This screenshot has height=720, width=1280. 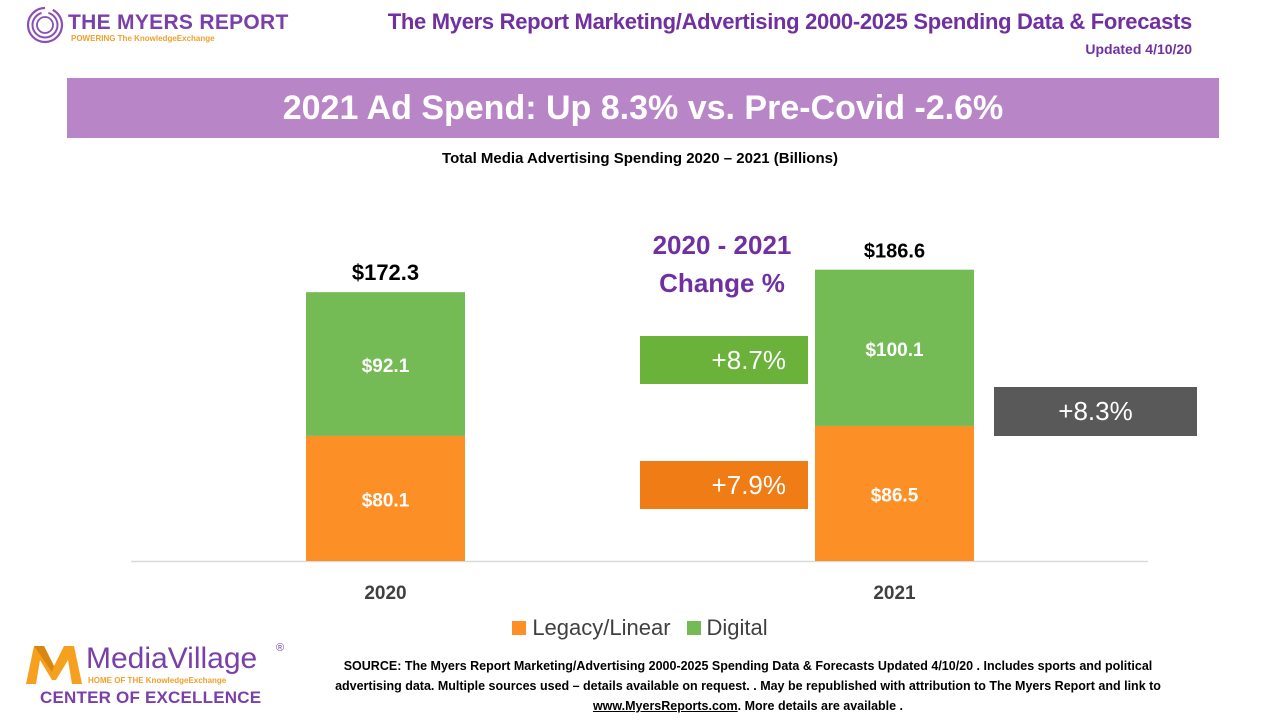 I want to click on updated-date: Updated 4/10/20, so click(x=1138, y=49).